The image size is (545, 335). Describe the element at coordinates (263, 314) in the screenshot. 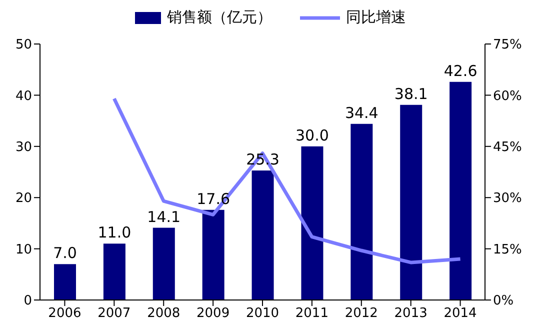

I see `x-tick-label: 2010` at that location.